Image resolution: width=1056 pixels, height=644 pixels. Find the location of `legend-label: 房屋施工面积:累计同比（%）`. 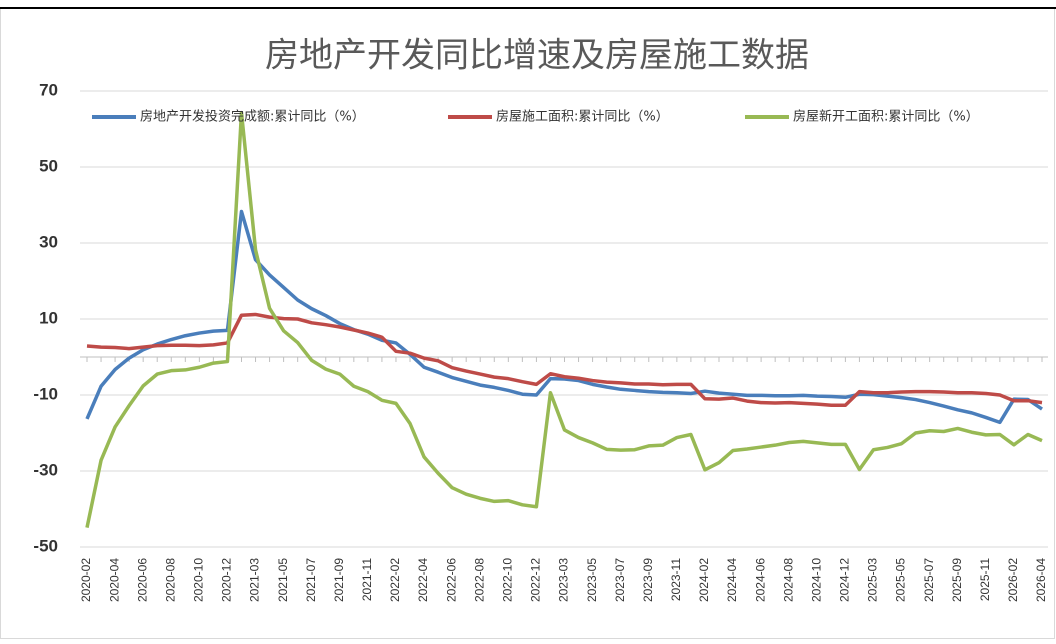

legend-label: 房屋施工面积:累计同比（%） is located at coordinates (582, 117).